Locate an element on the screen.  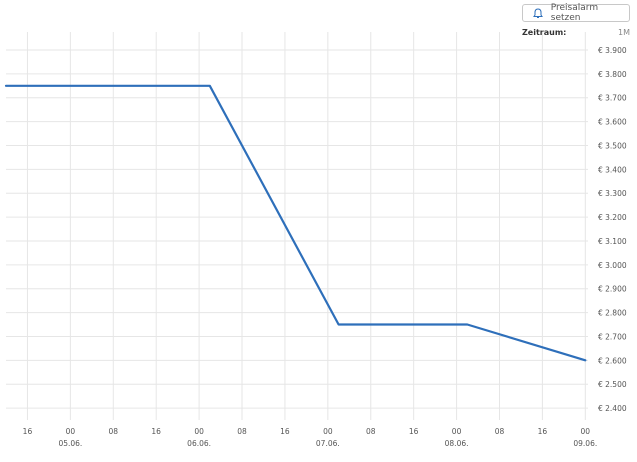
y-tick-label: € 3.400 is located at coordinates (612, 169).